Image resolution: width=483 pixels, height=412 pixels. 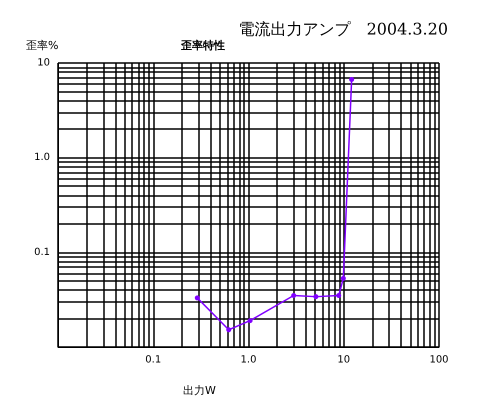 What do you see at coordinates (42, 158) in the screenshot?
I see `y-tick-label: 1.0` at bounding box center [42, 158].